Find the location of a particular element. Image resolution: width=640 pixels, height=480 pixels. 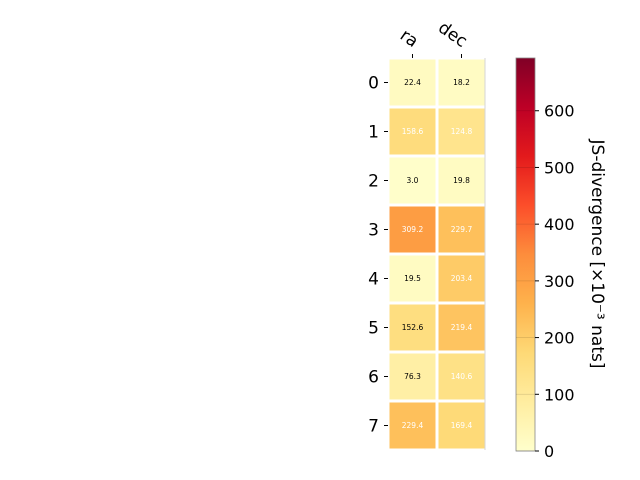

colorbar-tick-label: 600 is located at coordinates (559, 111).